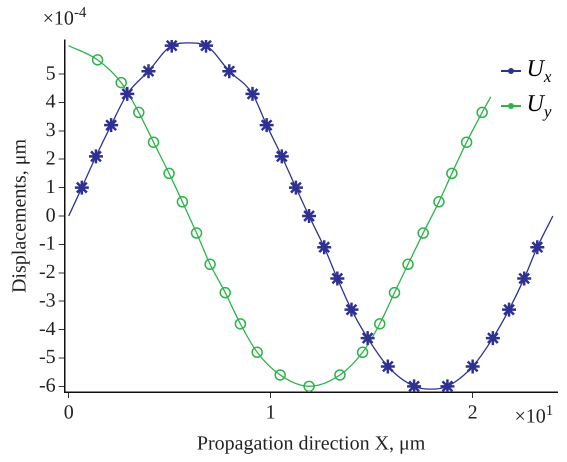 This screenshot has width=567, height=462. Describe the element at coordinates (19, 216) in the screenshot. I see `y-axis-title: Displacements, μm` at that location.